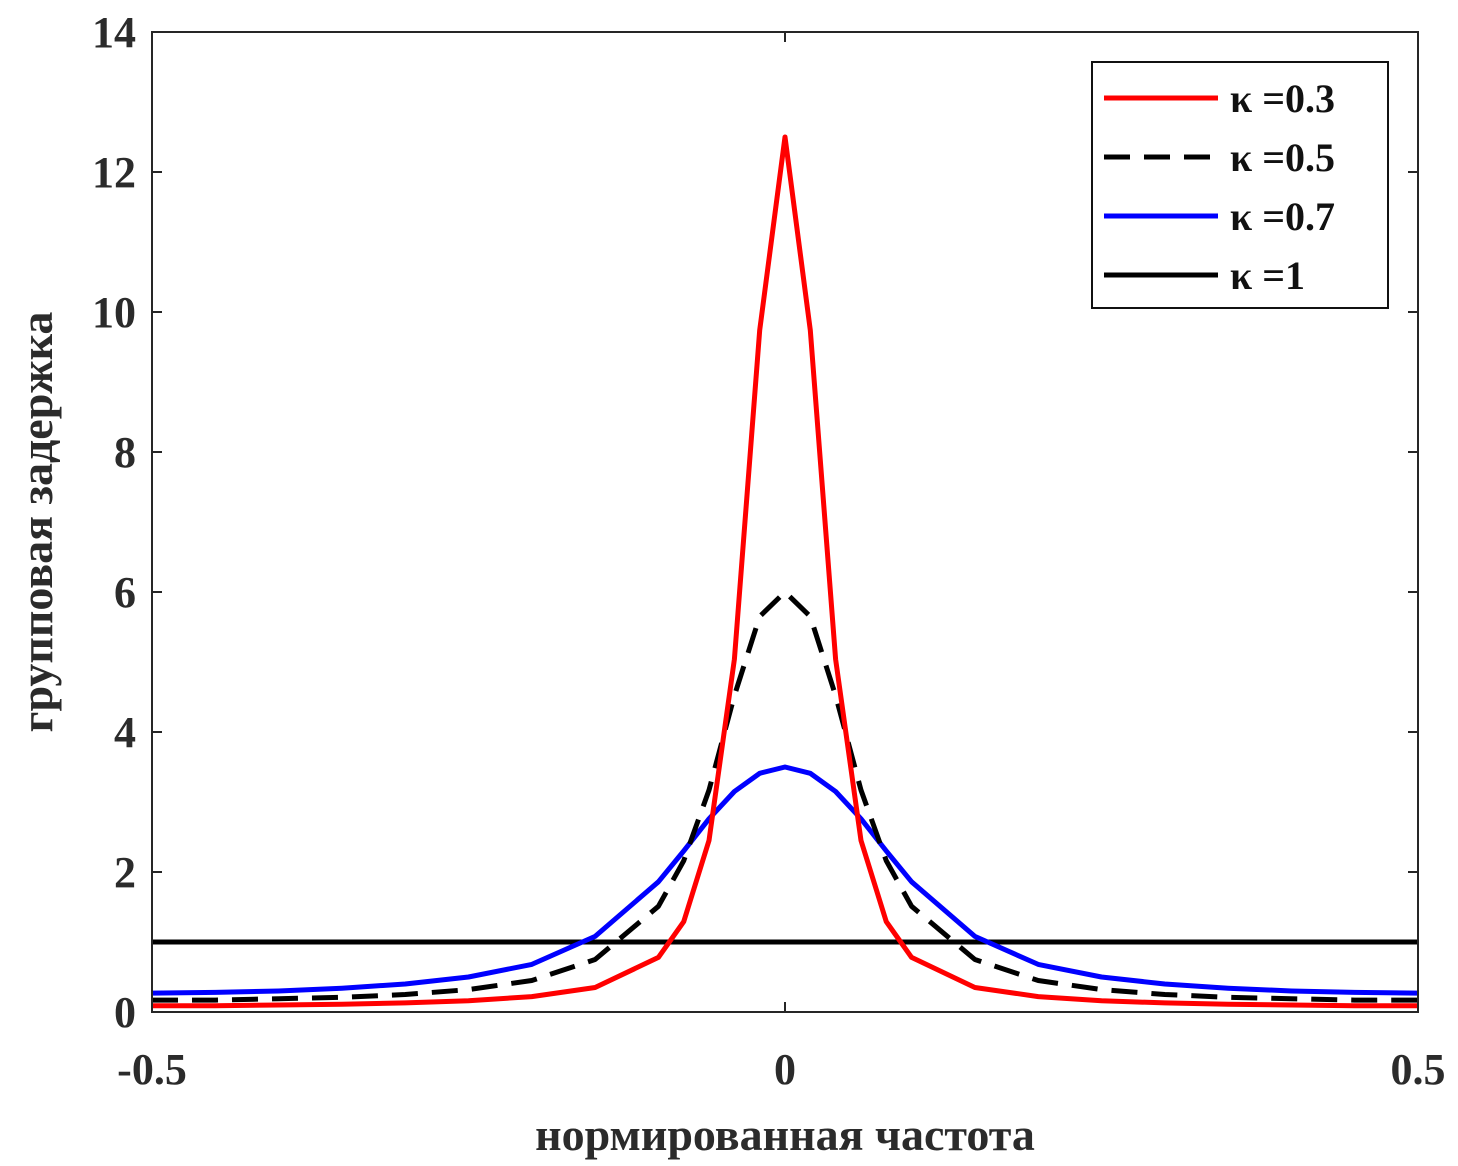 Image resolution: width=1458 pixels, height=1166 pixels. What do you see at coordinates (1219, 187) in the screenshot?
I see `legend-items: κ =0.3 κ =0.5 κ =0.7 κ =1` at bounding box center [1219, 187].